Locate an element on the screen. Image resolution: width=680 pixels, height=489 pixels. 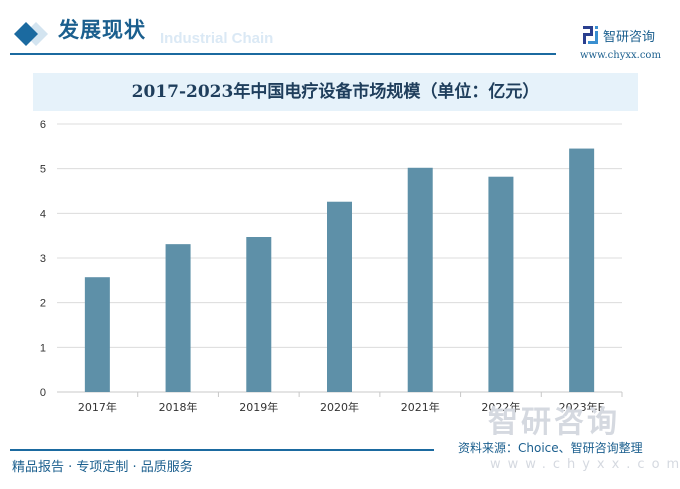
footer-divider is located at coordinates (222, 450).